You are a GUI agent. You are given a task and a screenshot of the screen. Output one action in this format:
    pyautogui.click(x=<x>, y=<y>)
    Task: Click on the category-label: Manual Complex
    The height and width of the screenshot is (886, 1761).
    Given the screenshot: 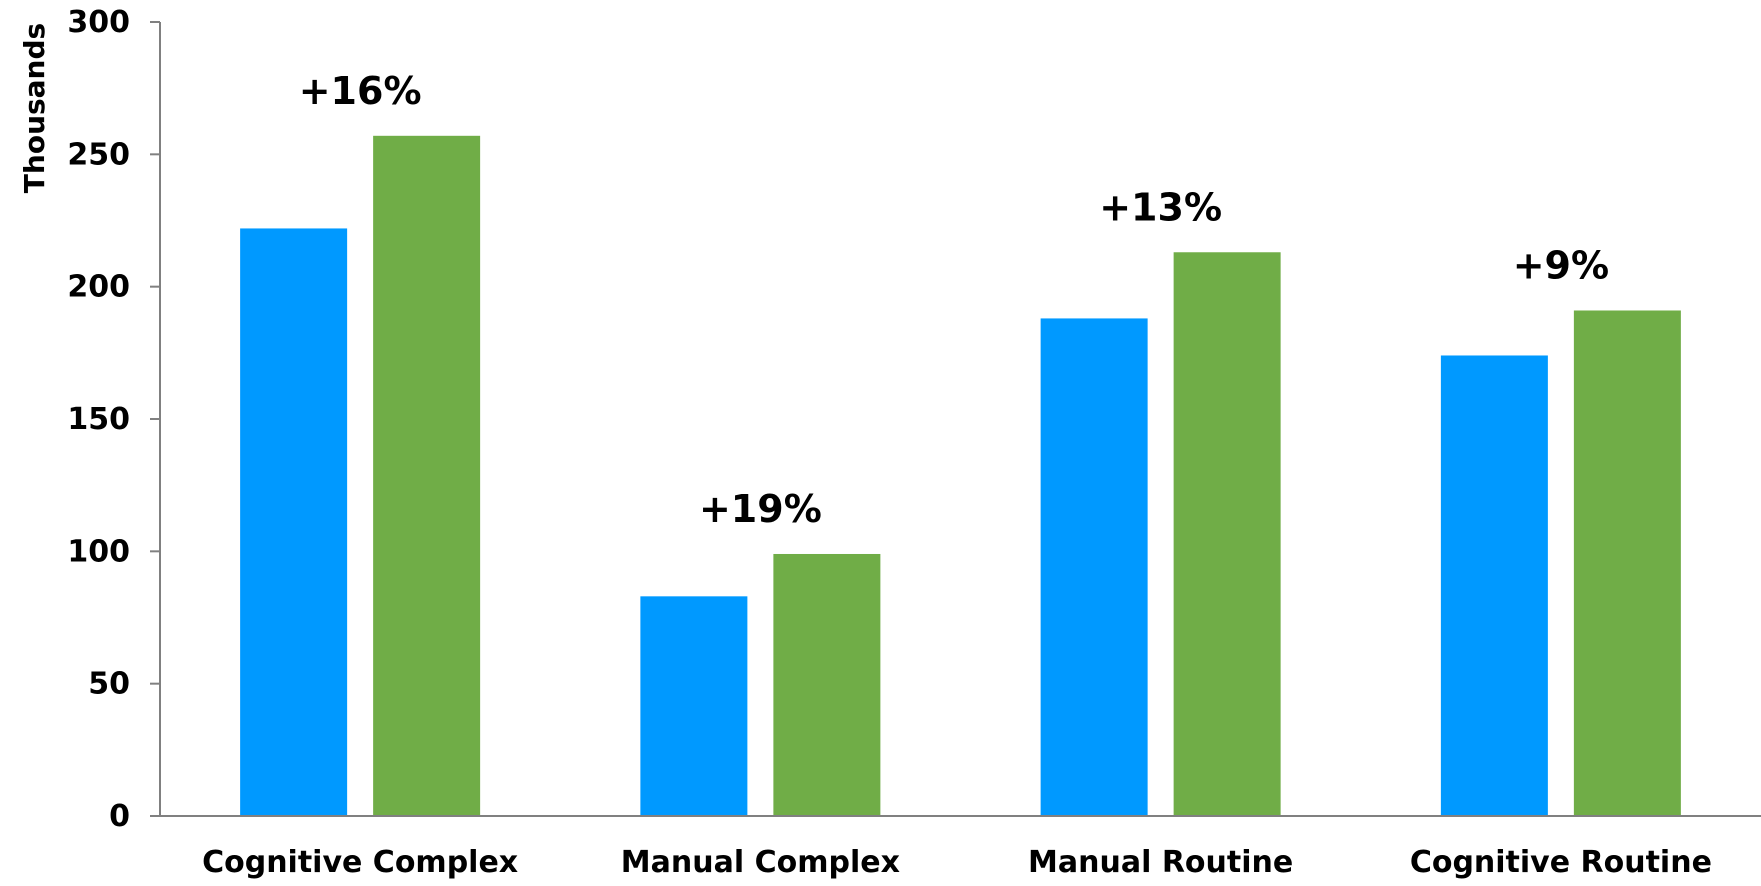 What is the action you would take?
    pyautogui.click(x=760, y=862)
    